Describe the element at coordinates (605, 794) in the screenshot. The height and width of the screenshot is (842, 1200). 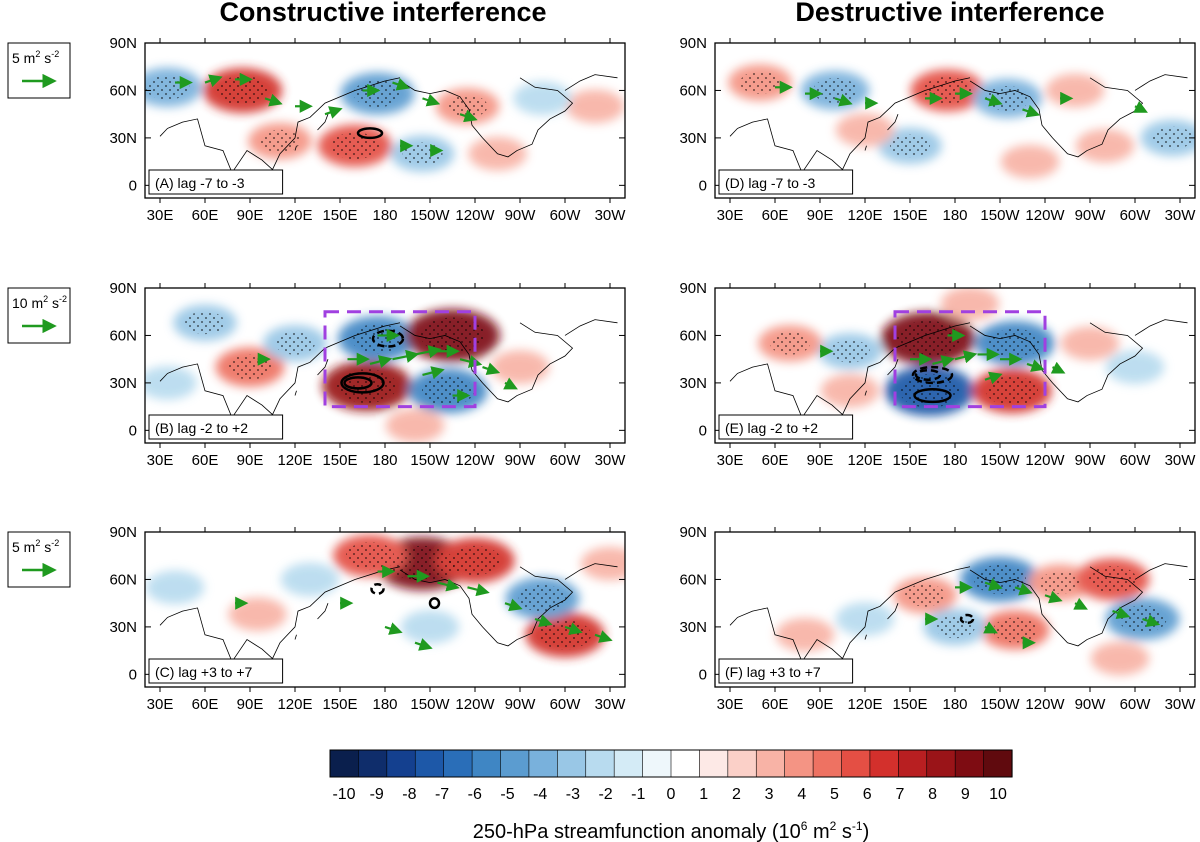
I see `colorbar-level-label: -2` at that location.